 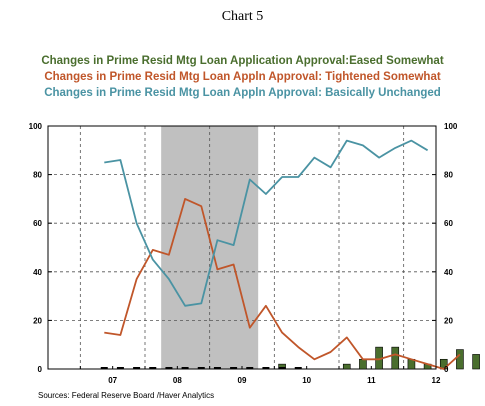 I want to click on y-tick-label-right: 20, so click(x=448, y=320).